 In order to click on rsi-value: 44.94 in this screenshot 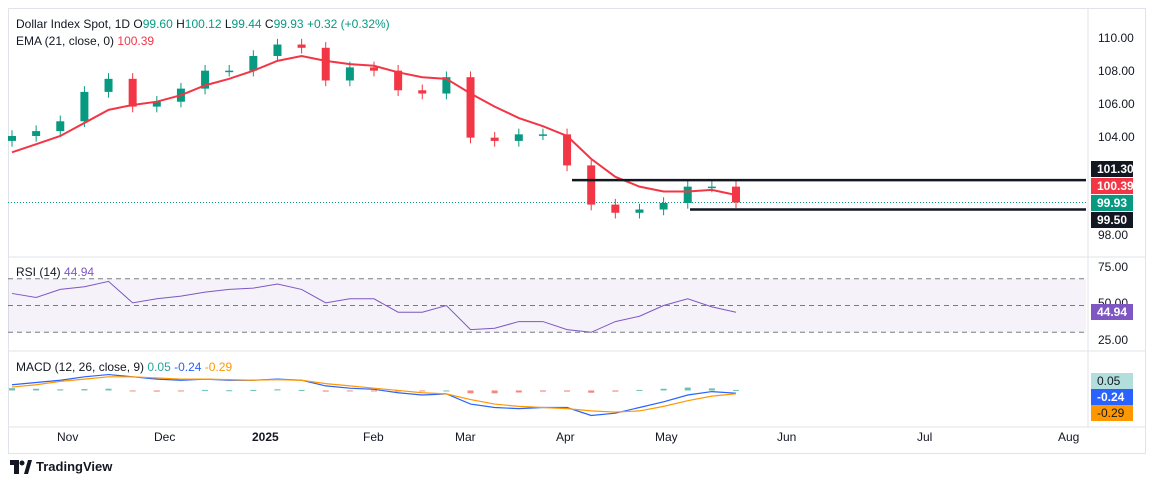, I will do `click(79, 272)`.